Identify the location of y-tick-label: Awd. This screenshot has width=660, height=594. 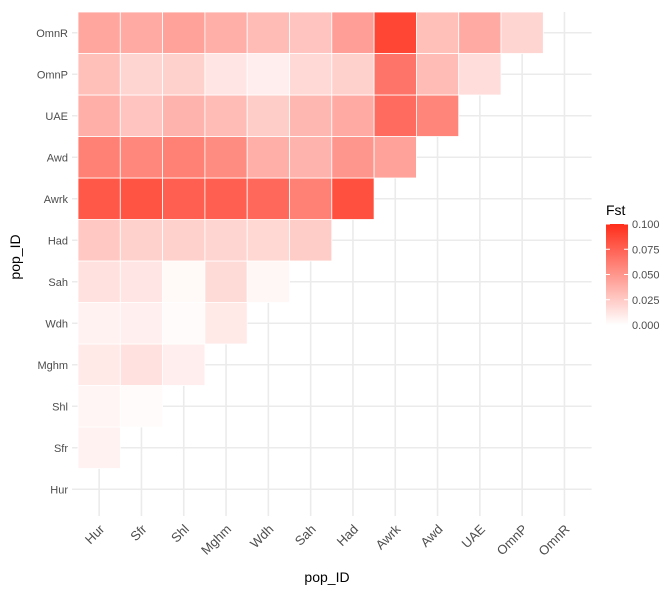
(57, 158).